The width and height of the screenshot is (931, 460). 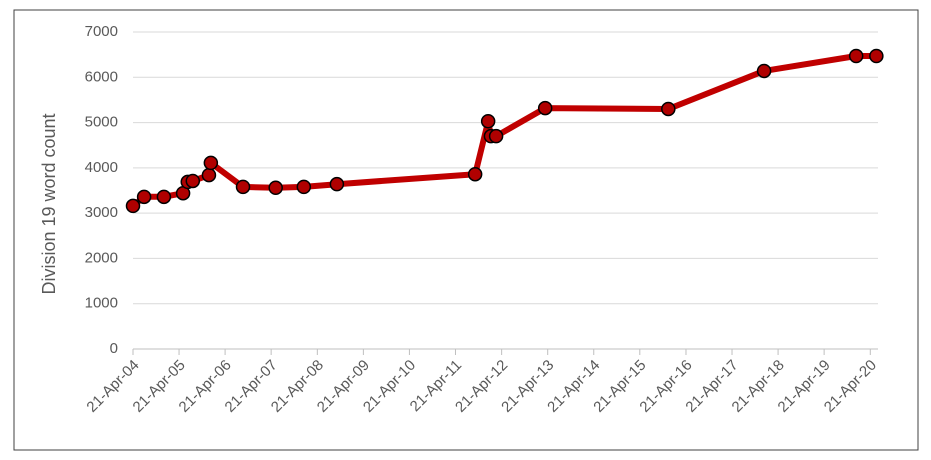 I want to click on y-tick-label: 6000, so click(x=101, y=76).